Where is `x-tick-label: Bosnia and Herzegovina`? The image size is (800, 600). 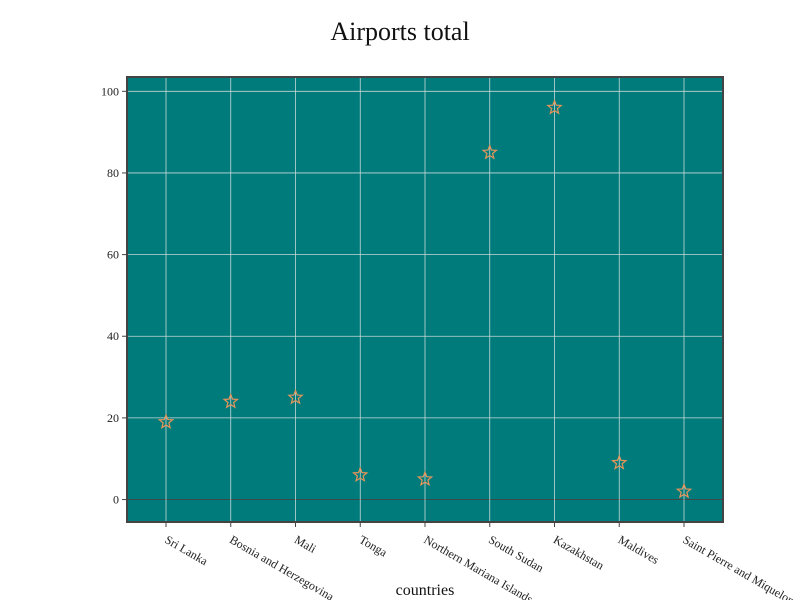
x-tick-label: Bosnia and Herzegovina is located at coordinates (282, 566).